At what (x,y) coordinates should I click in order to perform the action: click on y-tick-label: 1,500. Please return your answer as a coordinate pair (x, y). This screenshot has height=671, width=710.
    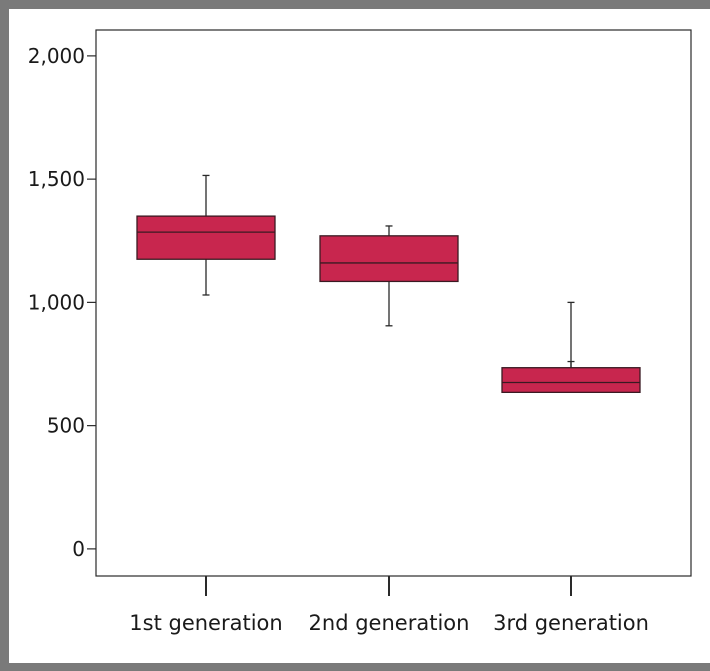
    Looking at the image, I should click on (56, 179).